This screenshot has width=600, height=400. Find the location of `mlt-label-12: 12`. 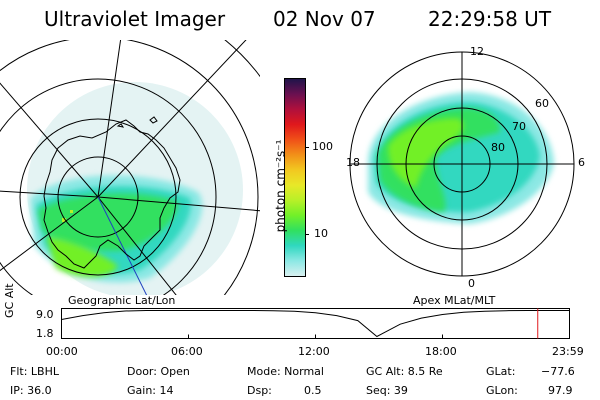

mlt-label-12: 12 is located at coordinates (477, 51).